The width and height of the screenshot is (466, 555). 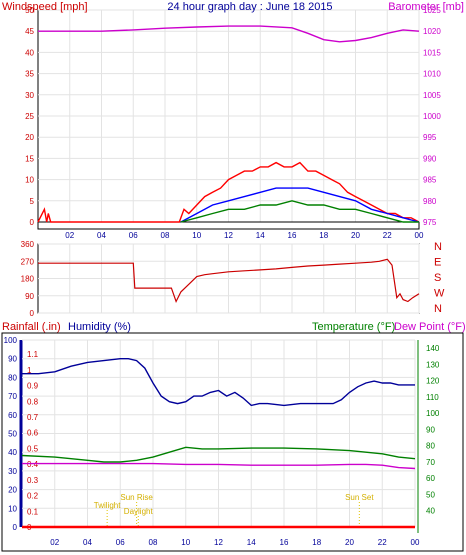 I want to click on rain-y-tick: 1.1, so click(x=33, y=354).